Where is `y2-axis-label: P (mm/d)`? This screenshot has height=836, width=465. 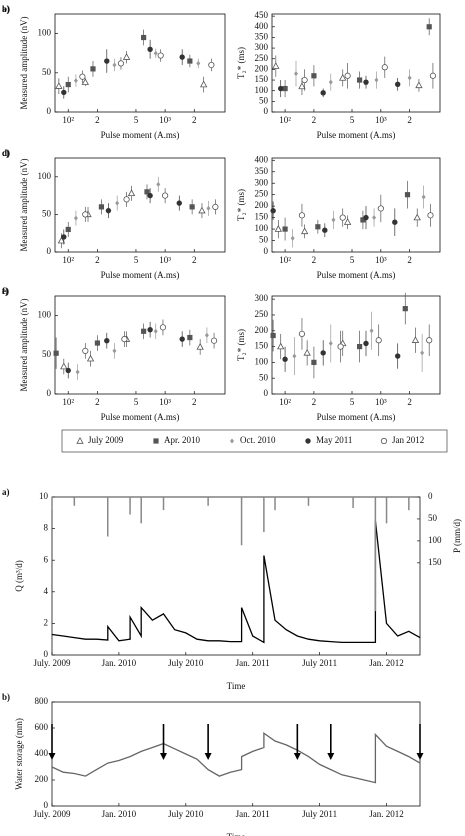 y2-axis-label: P (mm/d) is located at coordinates (457, 536).